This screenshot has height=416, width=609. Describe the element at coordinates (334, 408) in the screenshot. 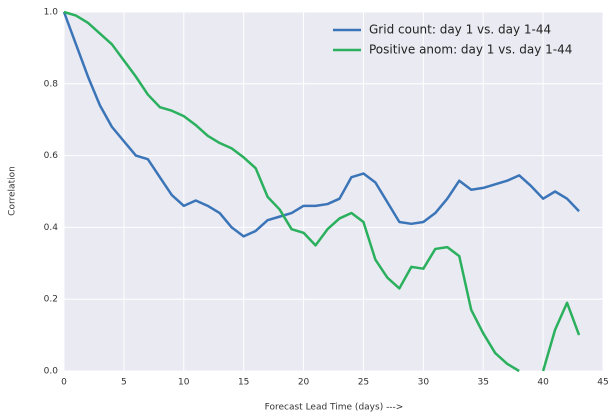

I see `x-axis-label: Forecast Lead Time (days) --->` at that location.